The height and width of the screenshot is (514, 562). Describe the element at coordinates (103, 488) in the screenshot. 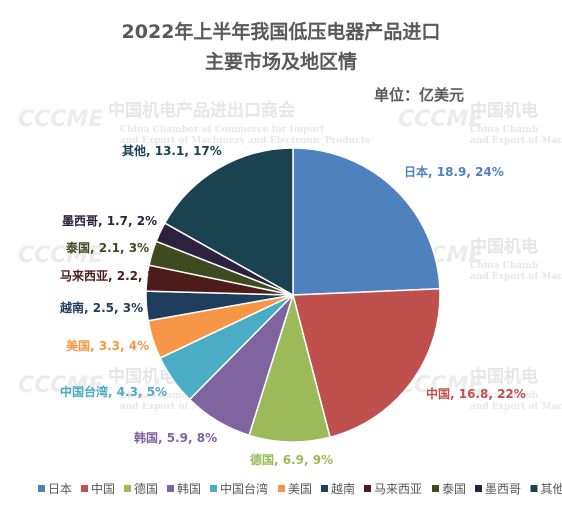

I see `legend-label-1: 中国` at that location.